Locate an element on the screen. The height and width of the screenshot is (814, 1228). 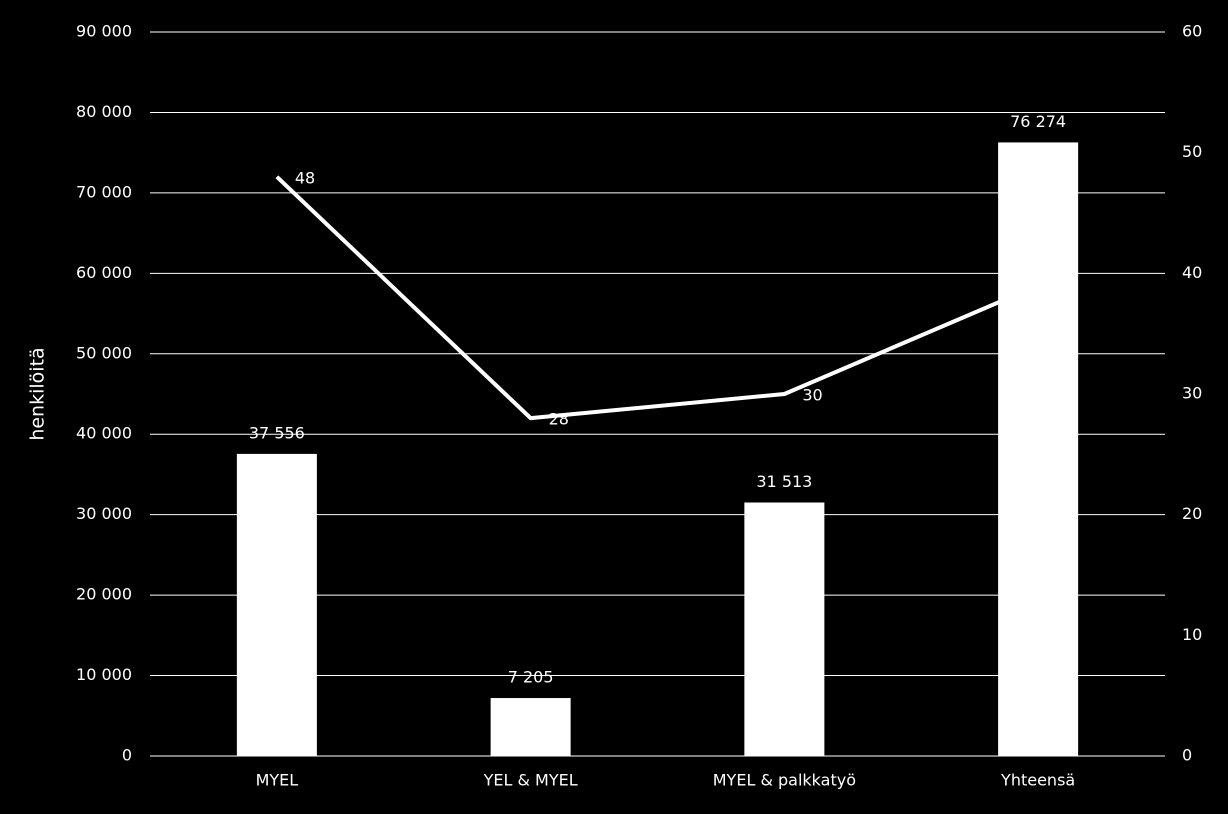
bar-value-label: 37 556 is located at coordinates (277, 432).